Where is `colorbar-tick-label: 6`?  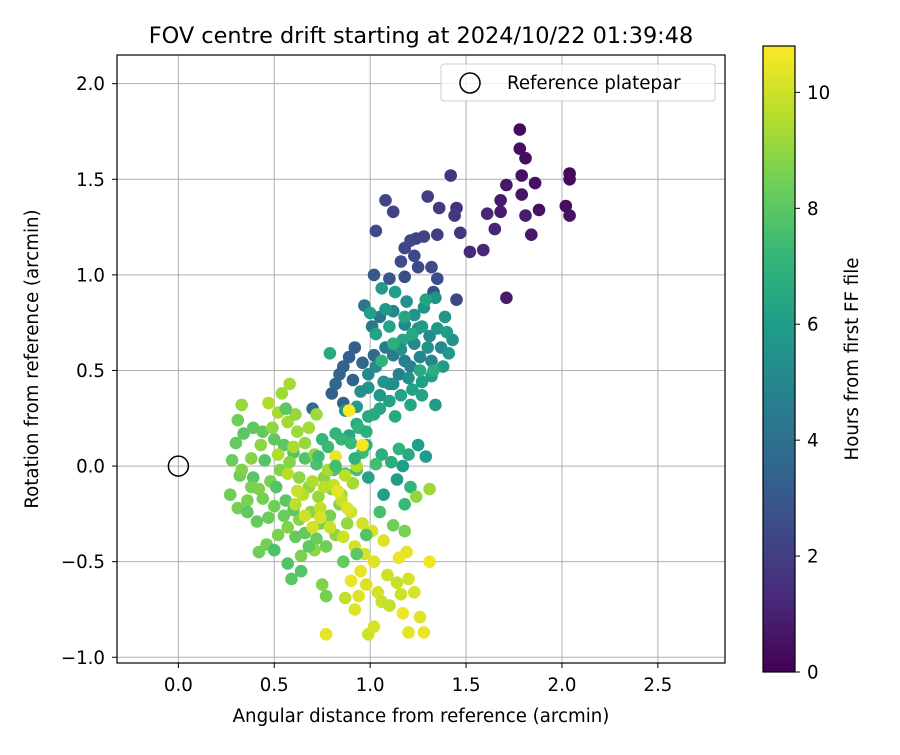 colorbar-tick-label: 6 is located at coordinates (813, 325).